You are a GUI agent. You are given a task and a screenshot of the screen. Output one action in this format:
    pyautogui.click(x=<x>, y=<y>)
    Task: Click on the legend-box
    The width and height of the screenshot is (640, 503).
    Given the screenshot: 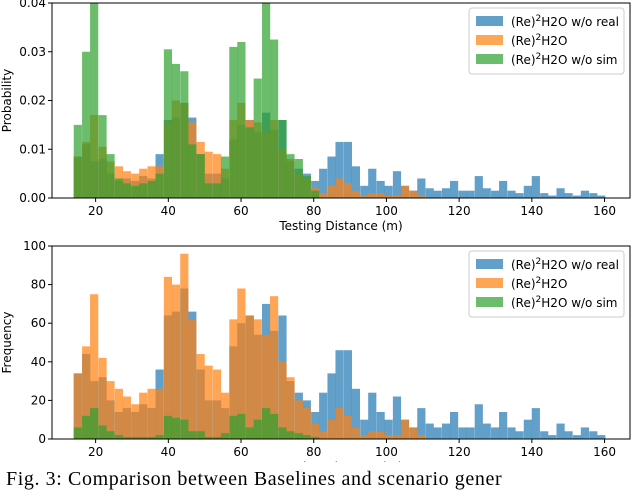 What is the action you would take?
    pyautogui.click(x=546, y=41)
    